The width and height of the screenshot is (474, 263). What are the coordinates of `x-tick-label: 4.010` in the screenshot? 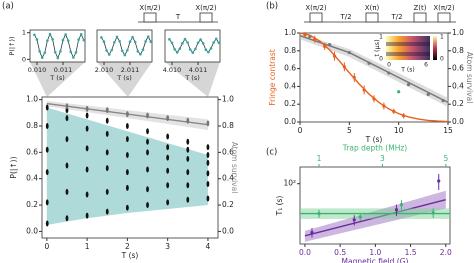 It's located at (172, 70).